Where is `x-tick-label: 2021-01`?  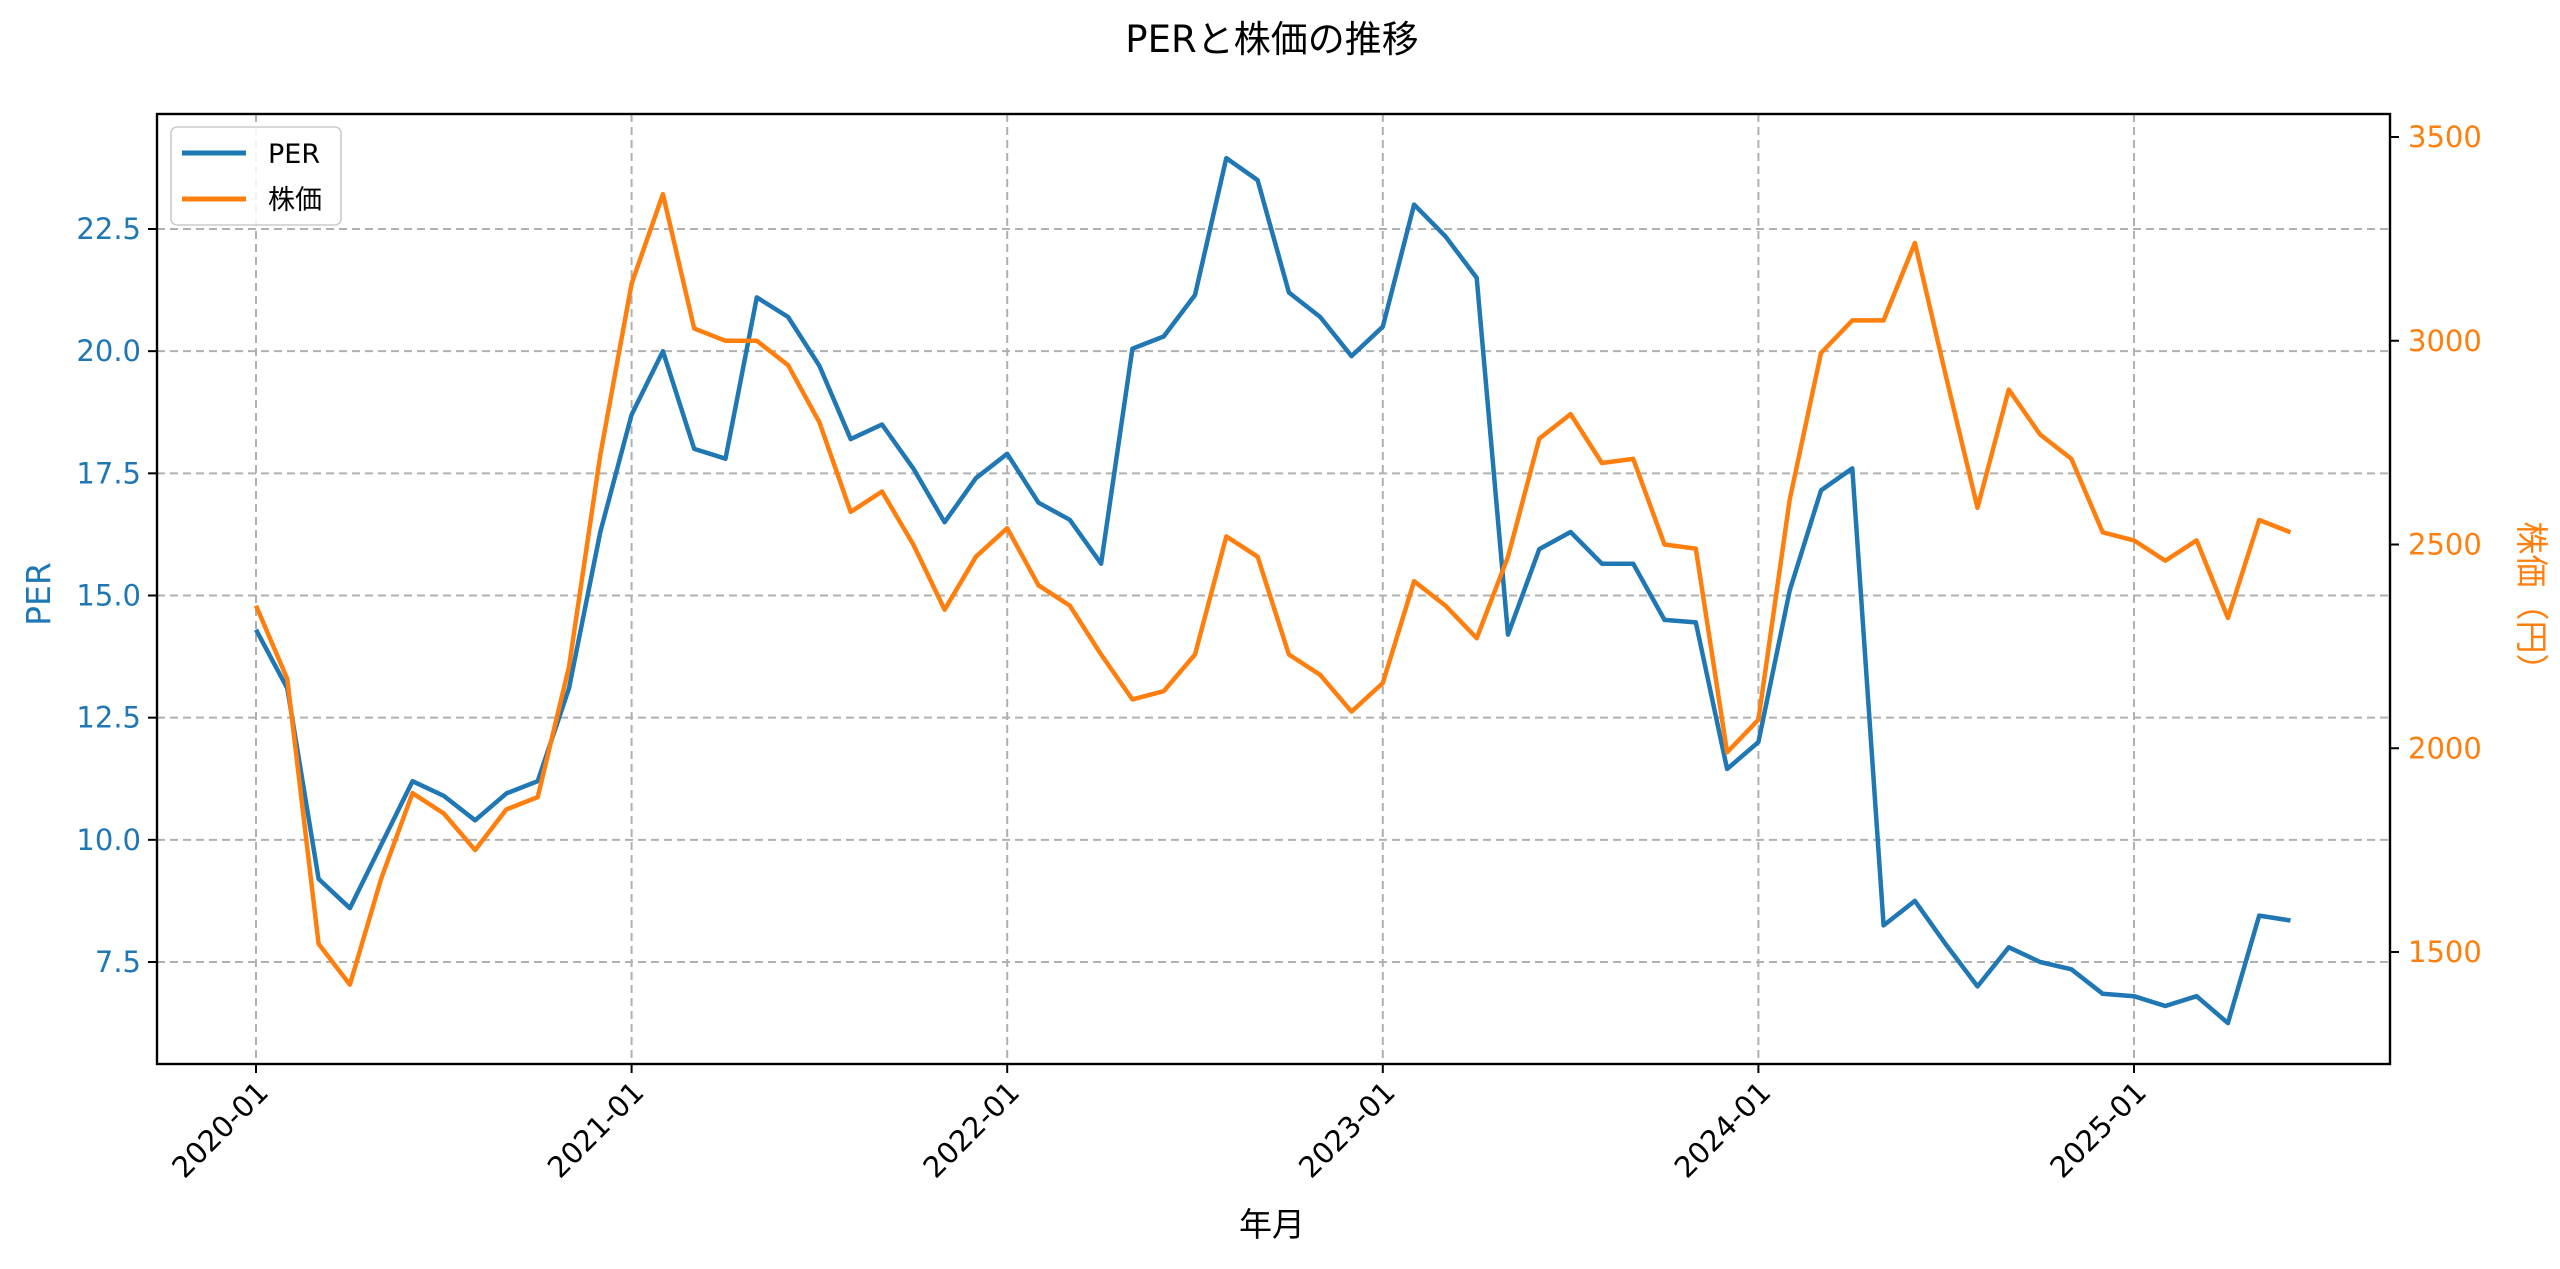 x-tick-label: 2021-01 is located at coordinates (596, 1130).